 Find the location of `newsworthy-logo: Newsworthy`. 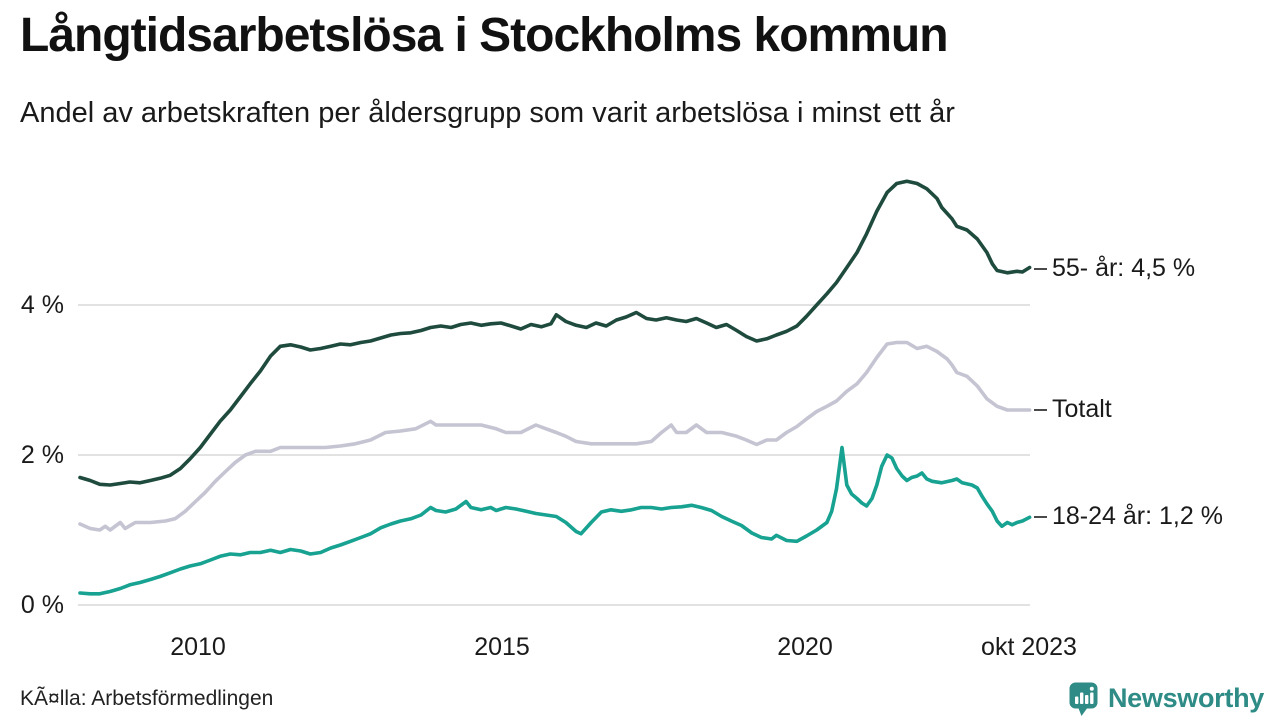

newsworthy-logo: Newsworthy is located at coordinates (1165, 698).